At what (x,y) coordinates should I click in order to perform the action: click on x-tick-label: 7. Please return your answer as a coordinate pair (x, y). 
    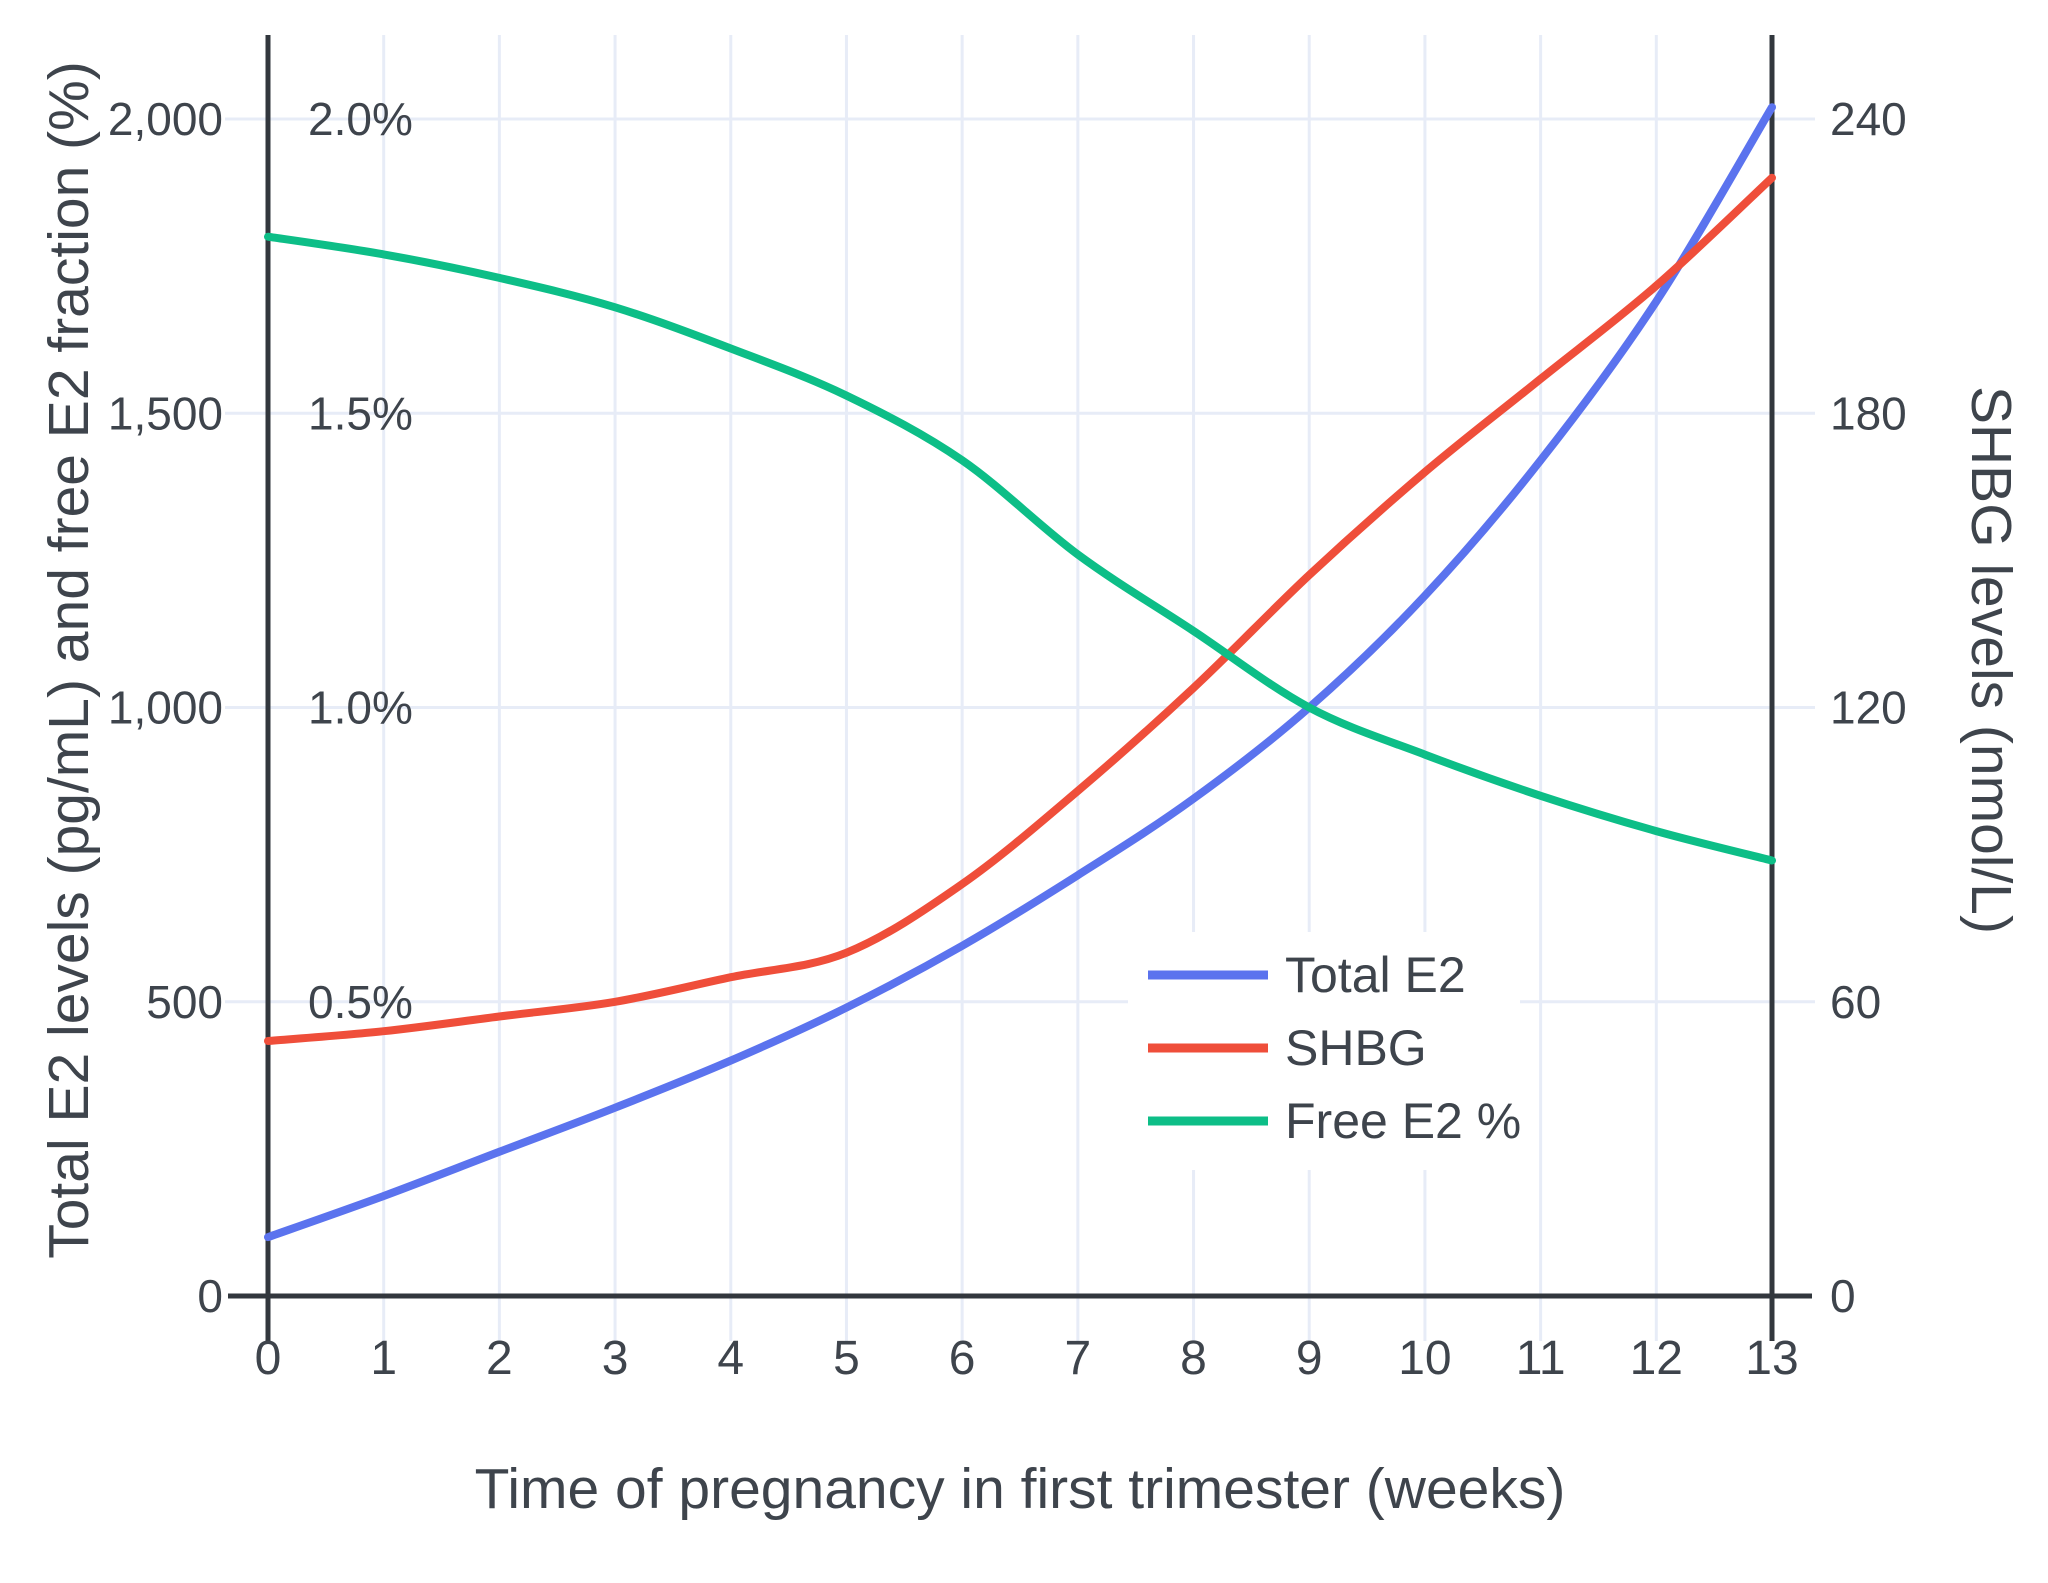
    Looking at the image, I should click on (1077, 1358).